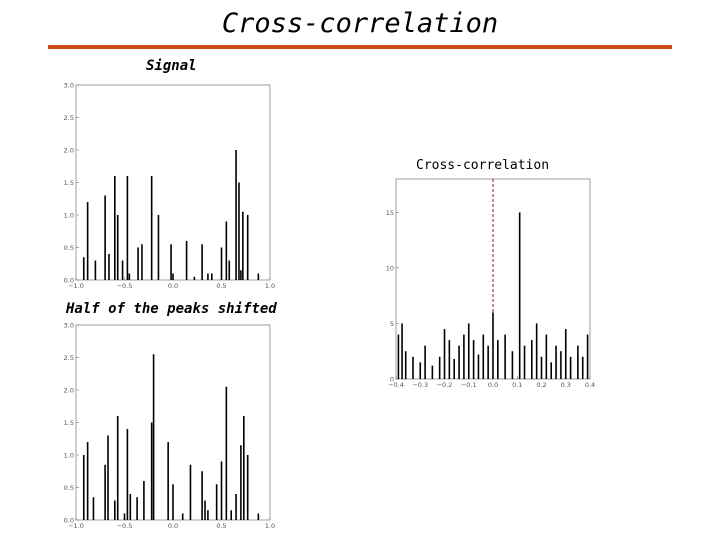  What do you see at coordinates (420, 385) in the screenshot?
I see `x-tick-label: −0.3` at bounding box center [420, 385].